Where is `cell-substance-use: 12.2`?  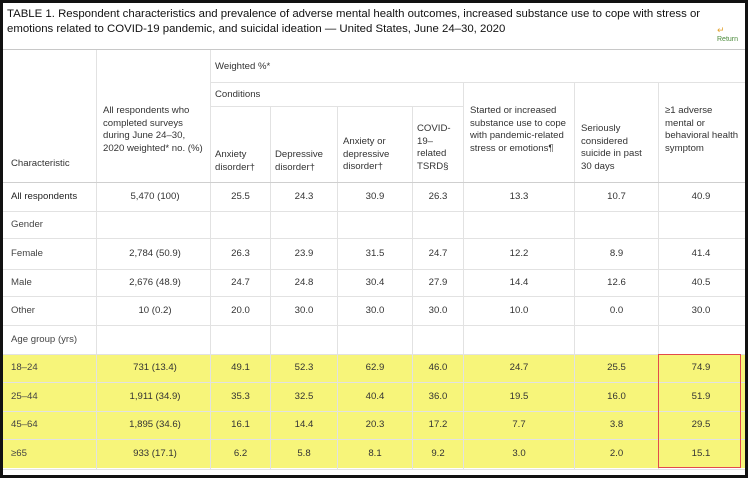 cell-substance-use: 12.2 is located at coordinates (519, 253).